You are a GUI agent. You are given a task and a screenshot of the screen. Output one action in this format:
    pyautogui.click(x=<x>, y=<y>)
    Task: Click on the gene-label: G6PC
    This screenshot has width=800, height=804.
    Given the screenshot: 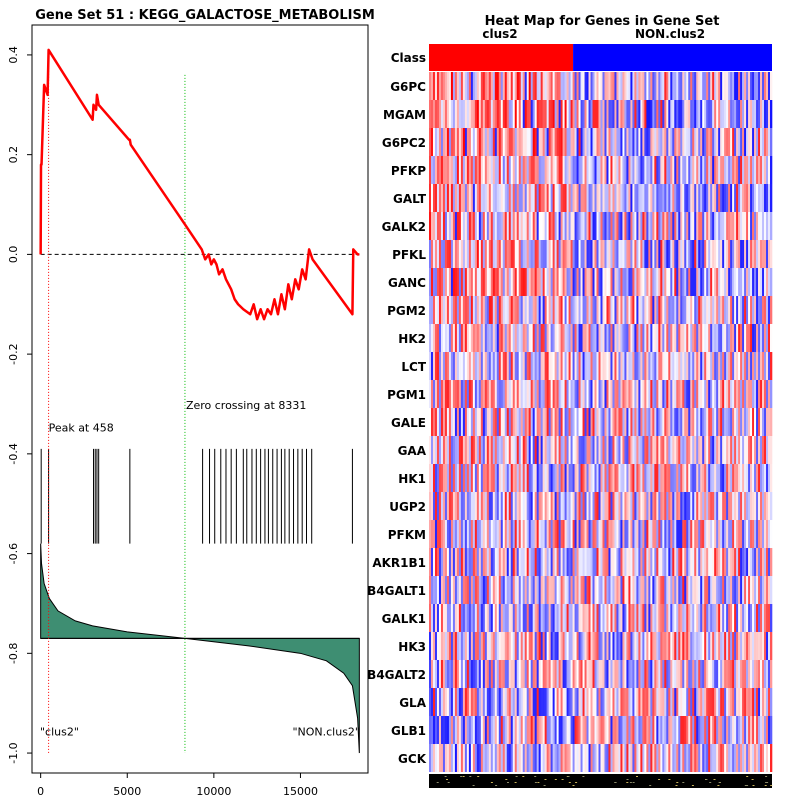 What is the action you would take?
    pyautogui.click(x=408, y=87)
    